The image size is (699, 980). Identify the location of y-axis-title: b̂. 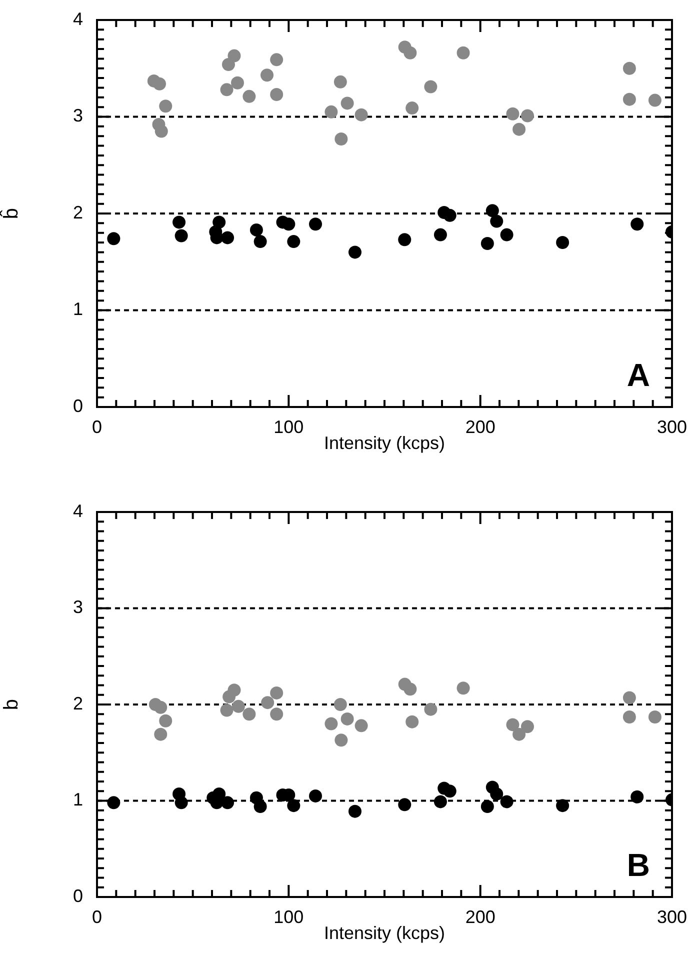
(11, 214).